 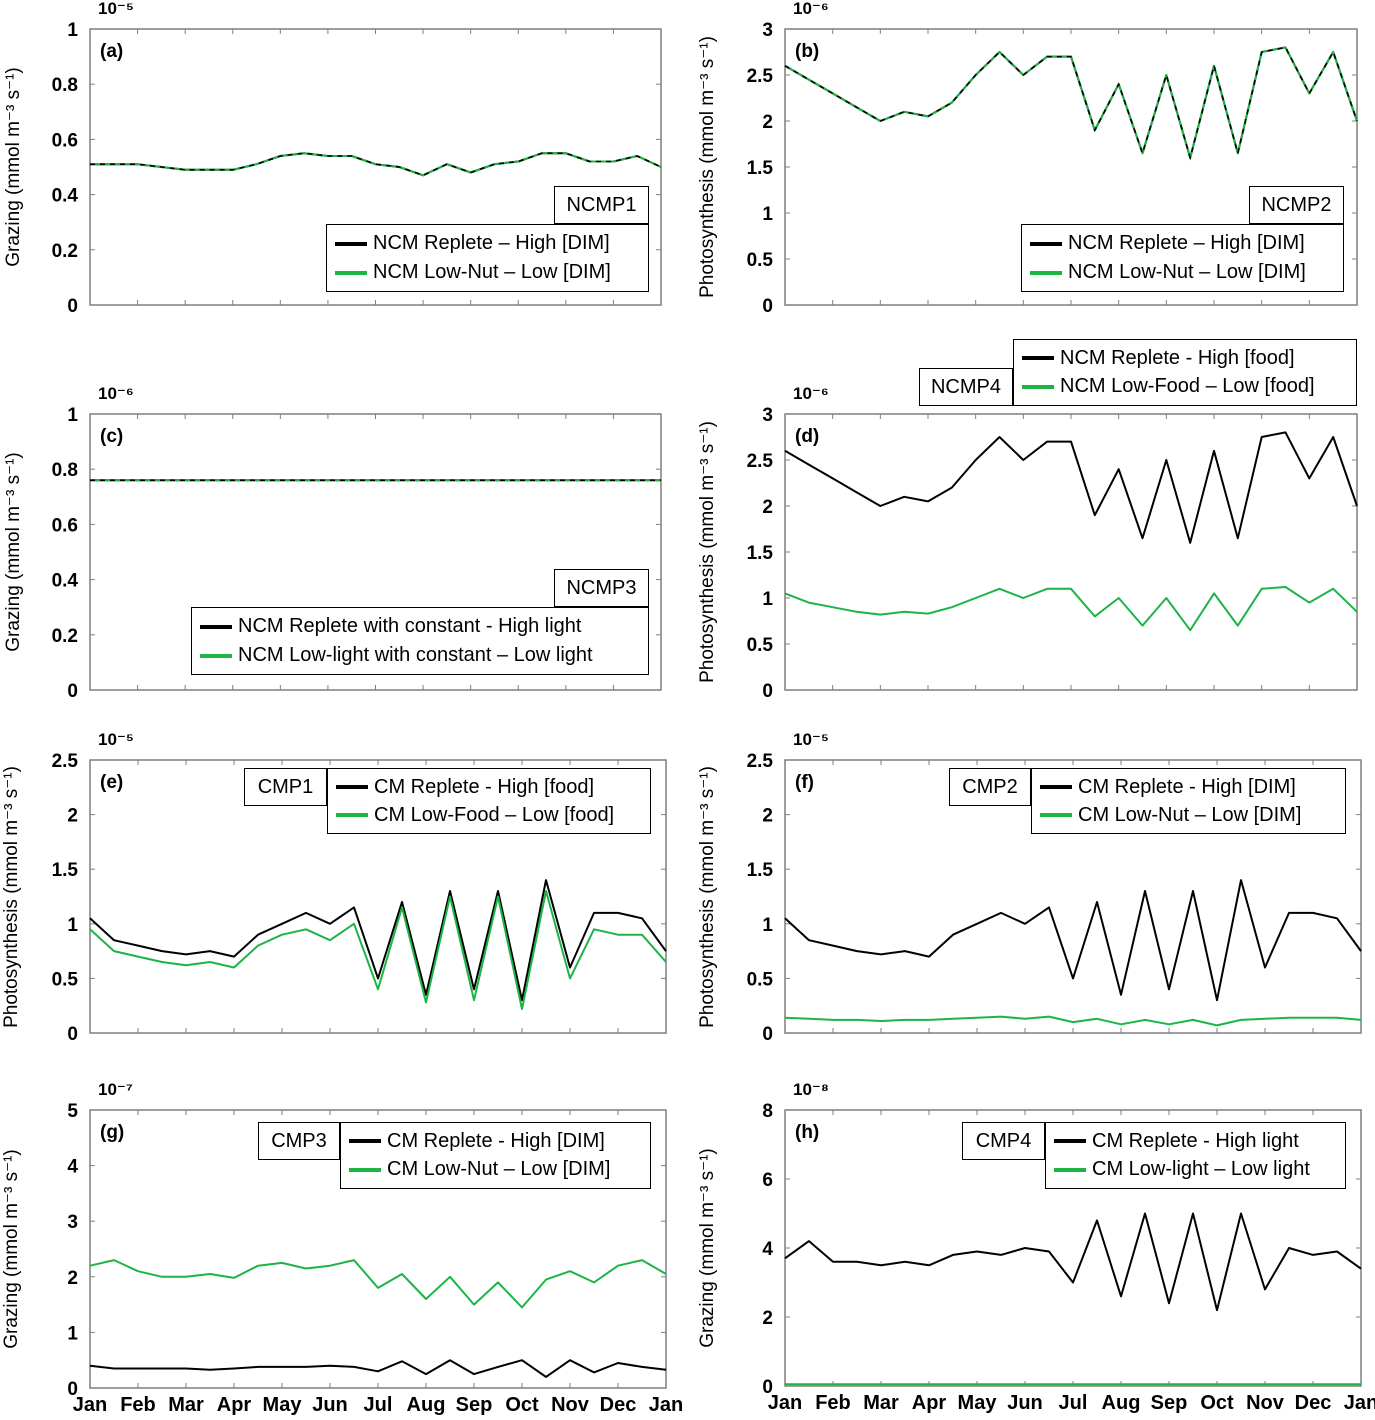 I want to click on legend-entry: CM Replete - High light, so click(x=1195, y=1141).